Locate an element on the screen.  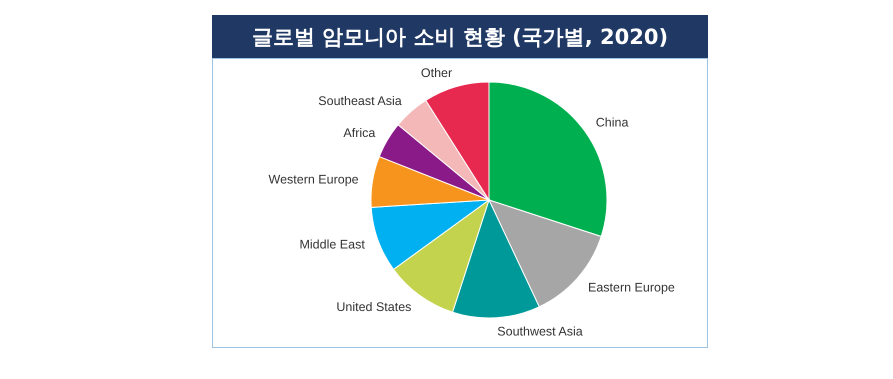
slice-label: Africa is located at coordinates (359, 133).